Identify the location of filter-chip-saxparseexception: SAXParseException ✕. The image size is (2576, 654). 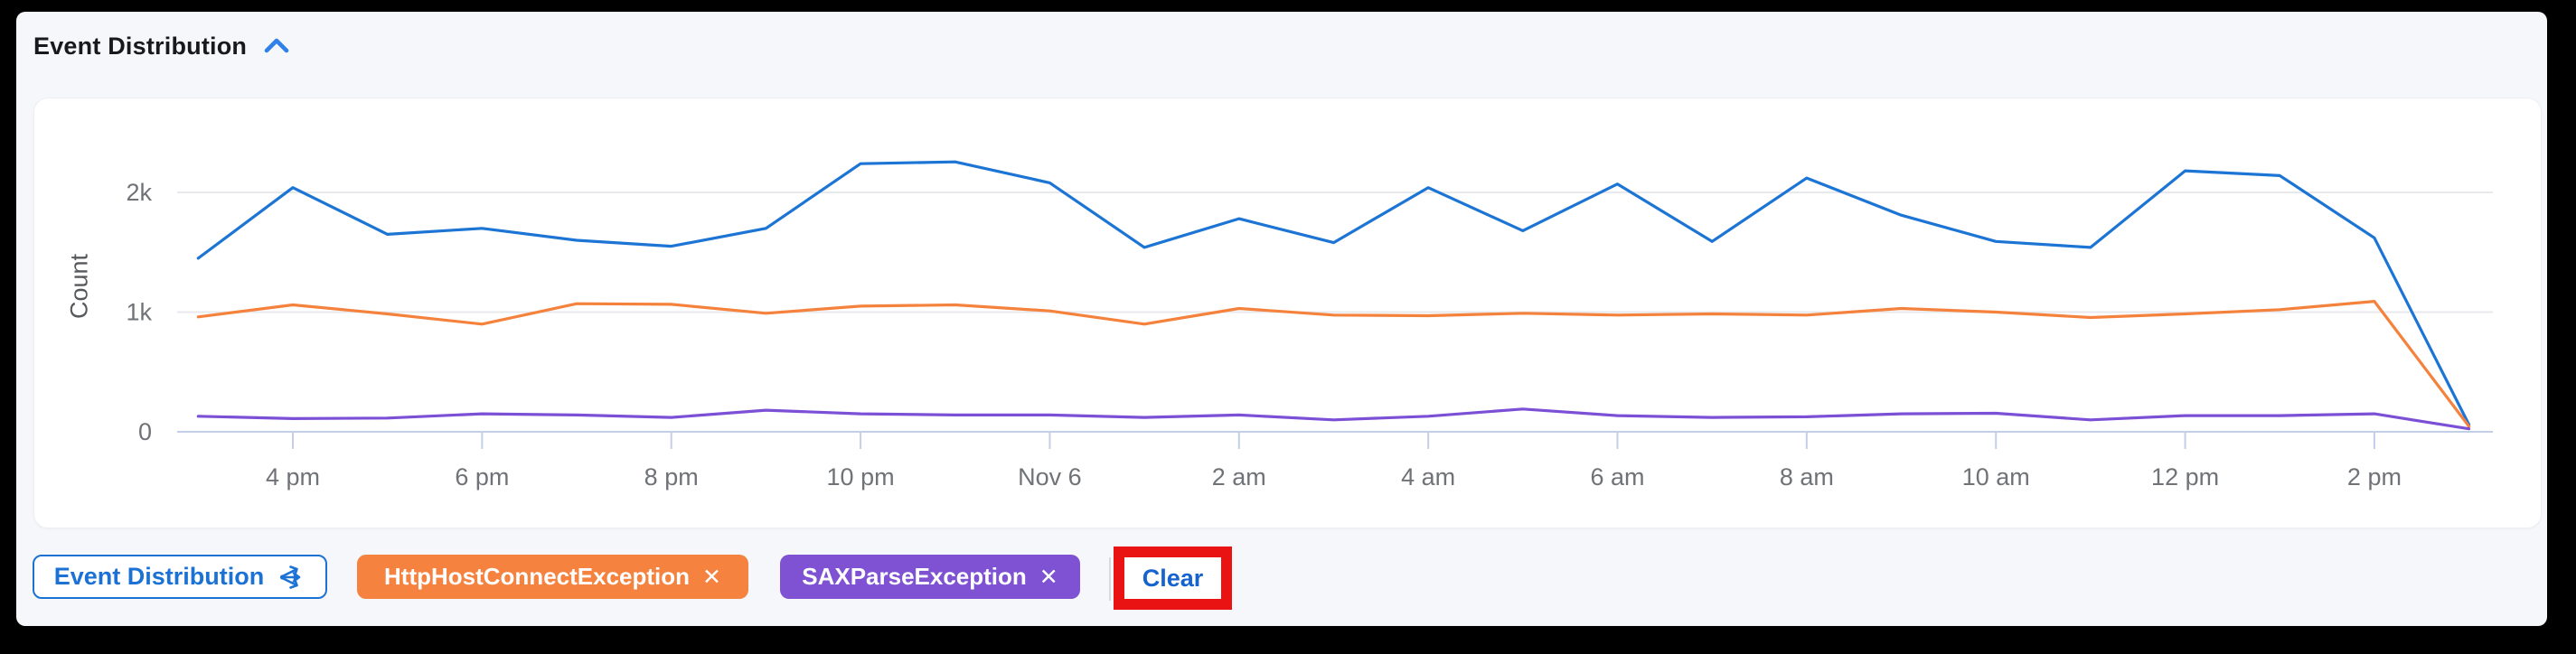
(930, 577).